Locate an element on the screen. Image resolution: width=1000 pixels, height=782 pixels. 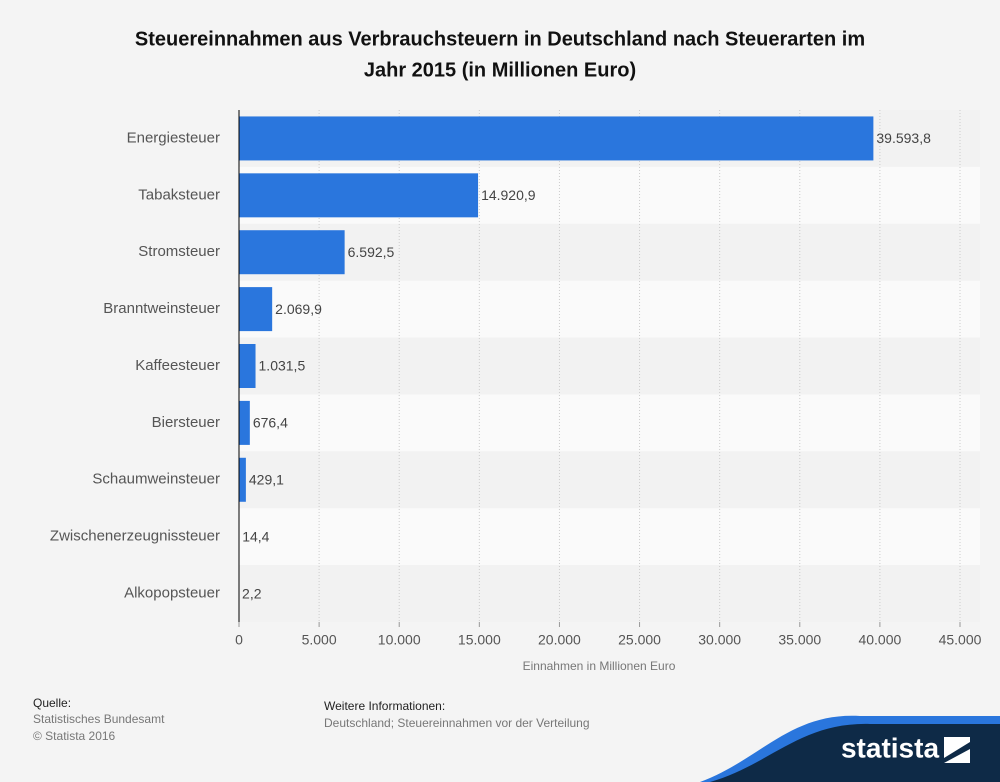
data-label: 676,4 is located at coordinates (270, 423).